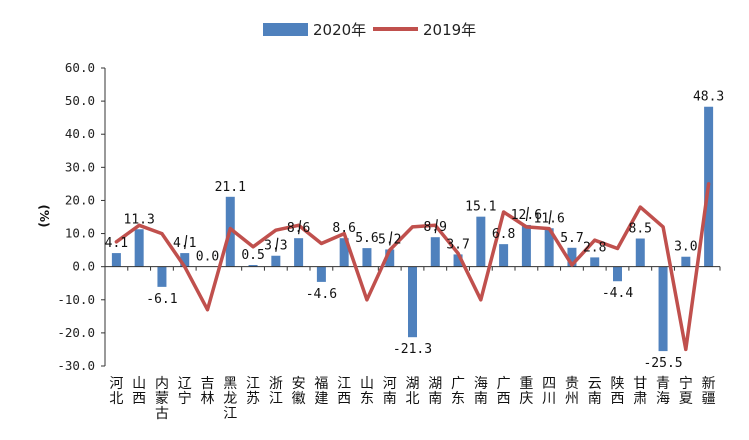 This screenshot has width=749, height=440. Describe the element at coordinates (368, 229) in the screenshot. I see `label-leader-lines` at that location.